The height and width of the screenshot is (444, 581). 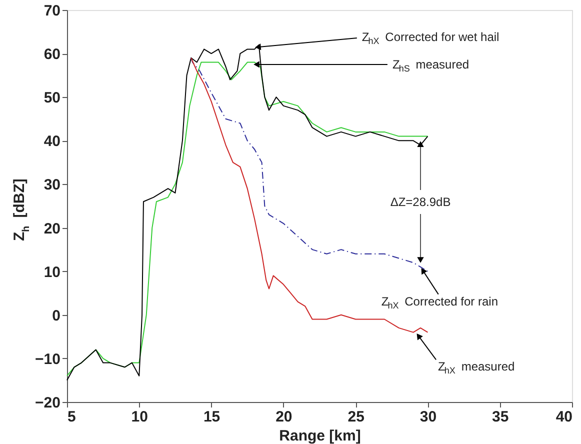 I want to click on x-axis-title: Range [km], so click(x=320, y=436).